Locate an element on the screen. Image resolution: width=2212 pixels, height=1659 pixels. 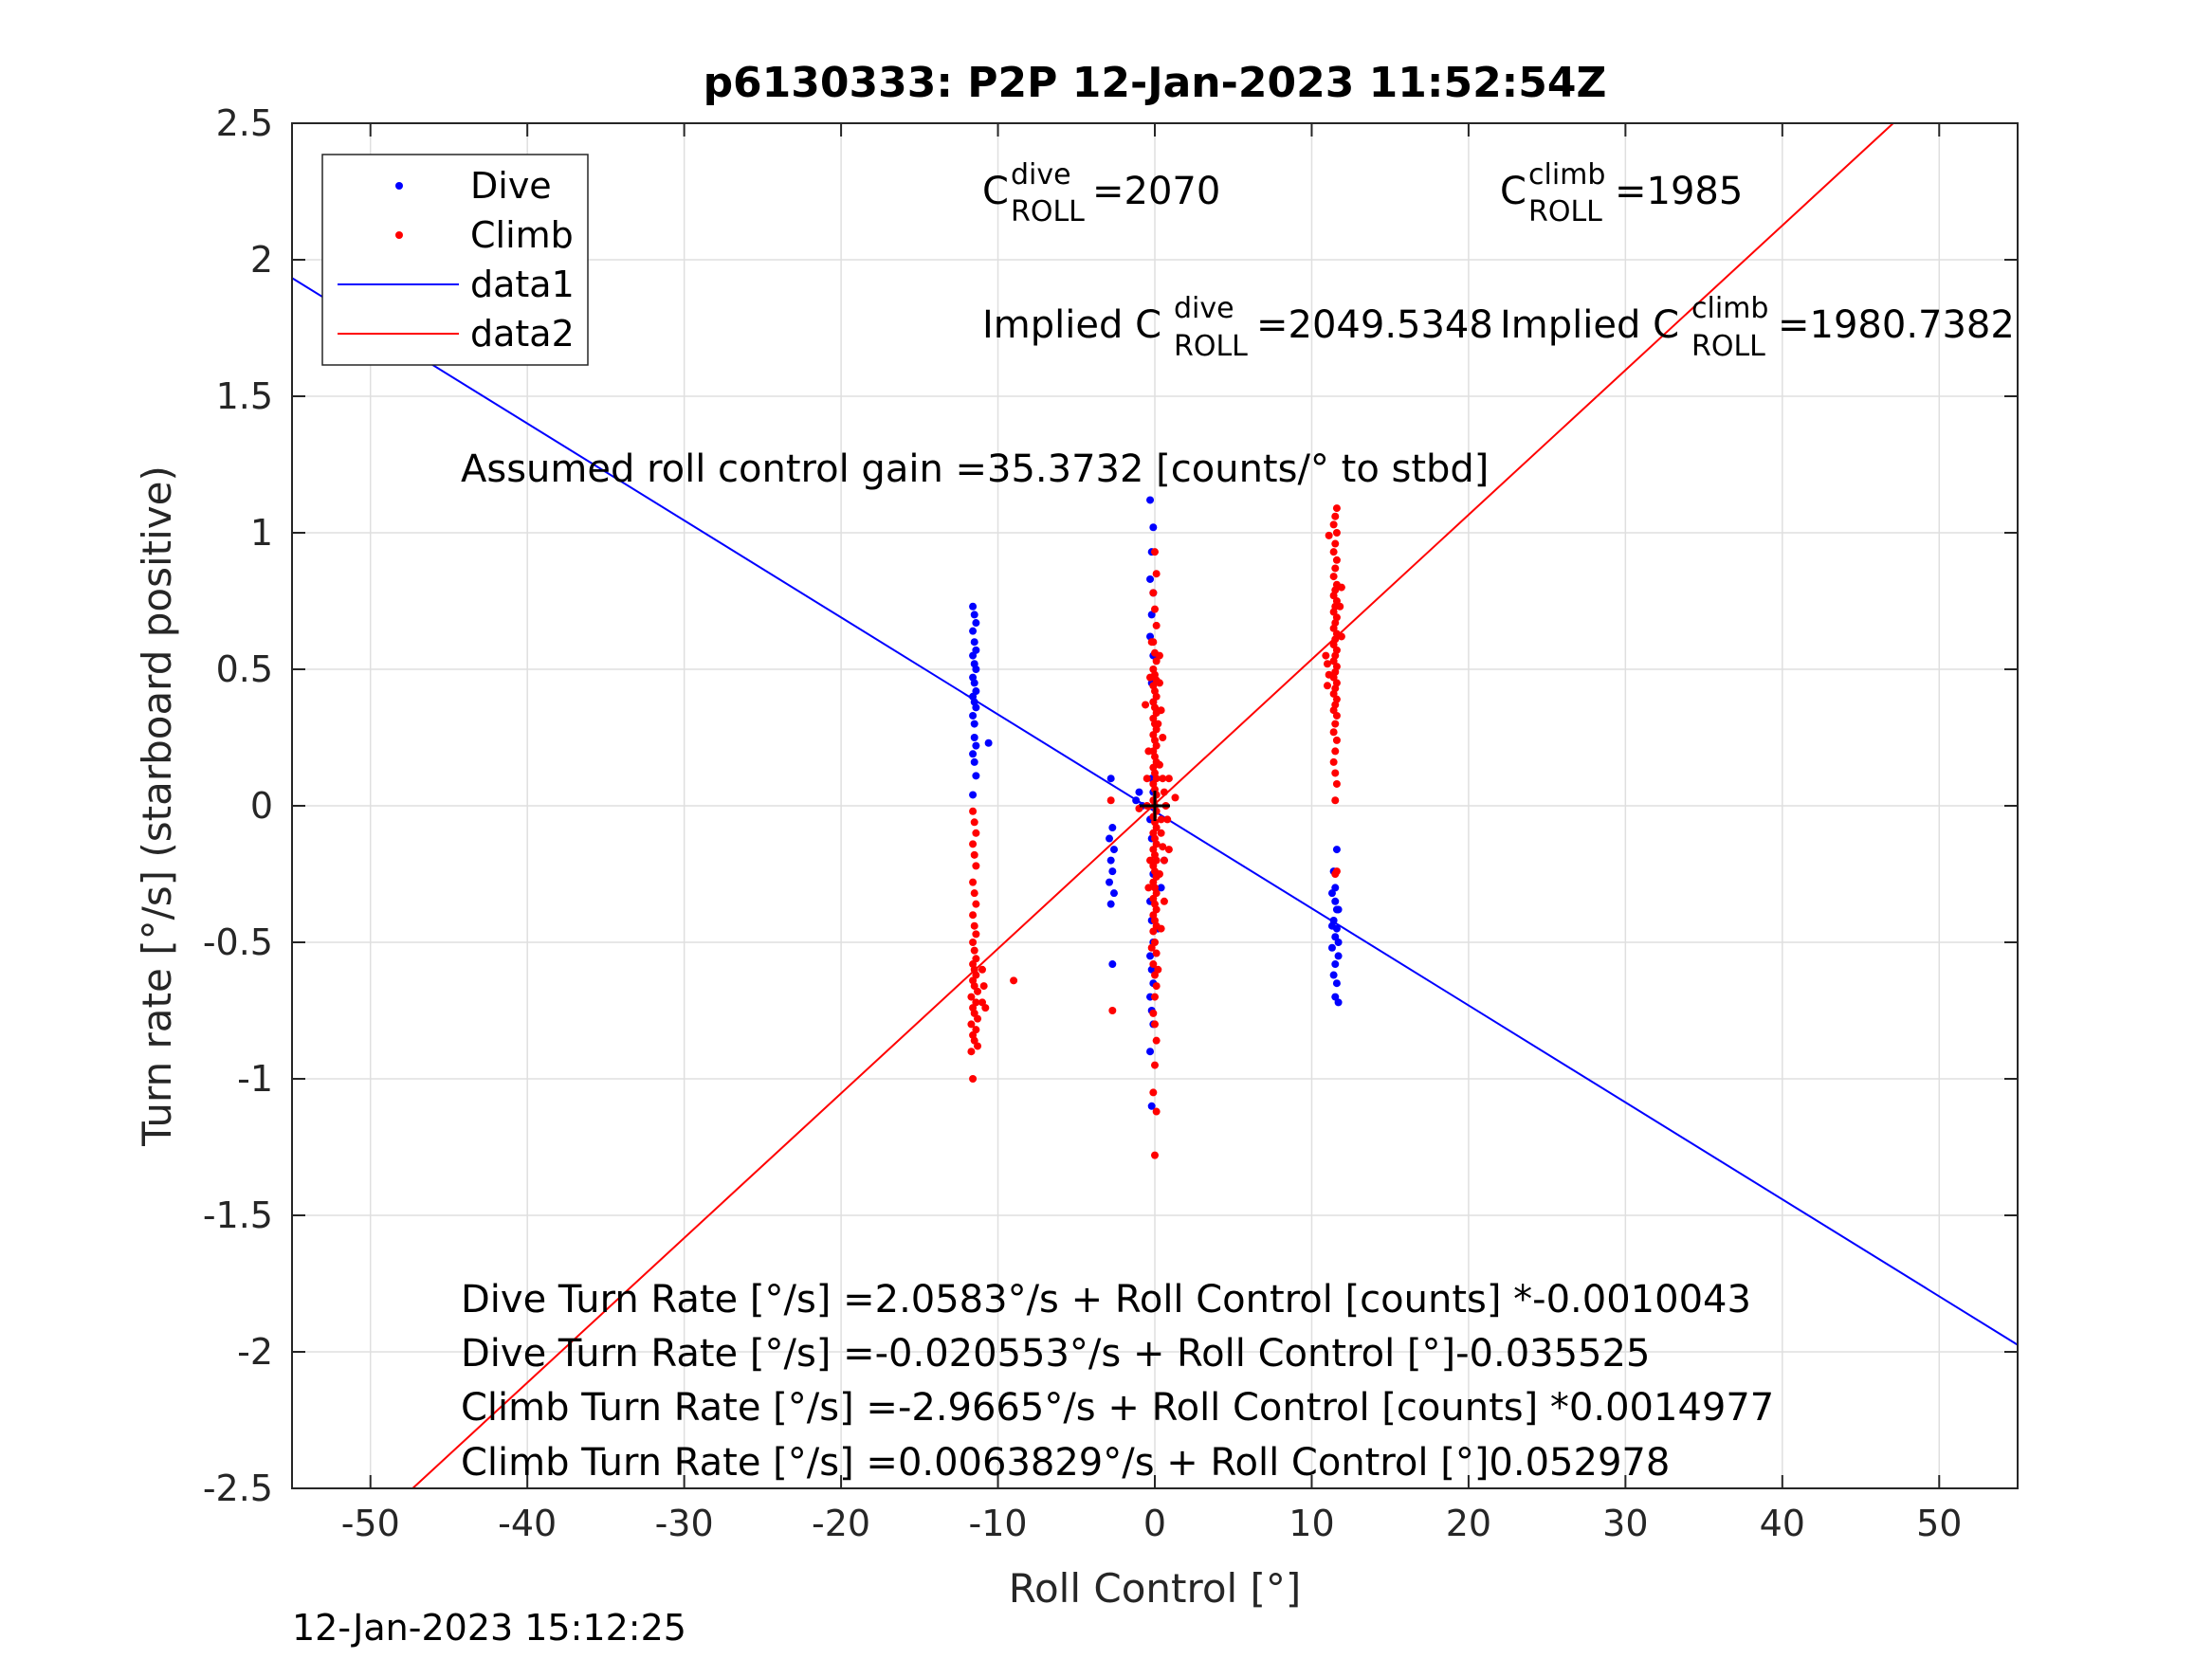
y-tick-label: 2.5 is located at coordinates (244, 123).